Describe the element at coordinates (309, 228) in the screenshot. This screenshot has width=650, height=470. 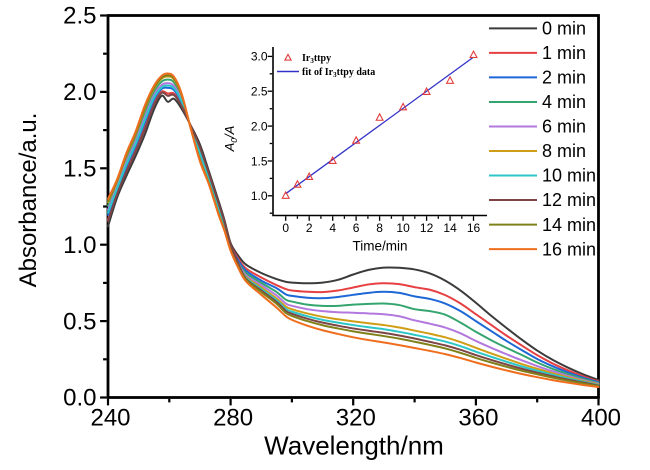
I see `svg-text: 2` at that location.